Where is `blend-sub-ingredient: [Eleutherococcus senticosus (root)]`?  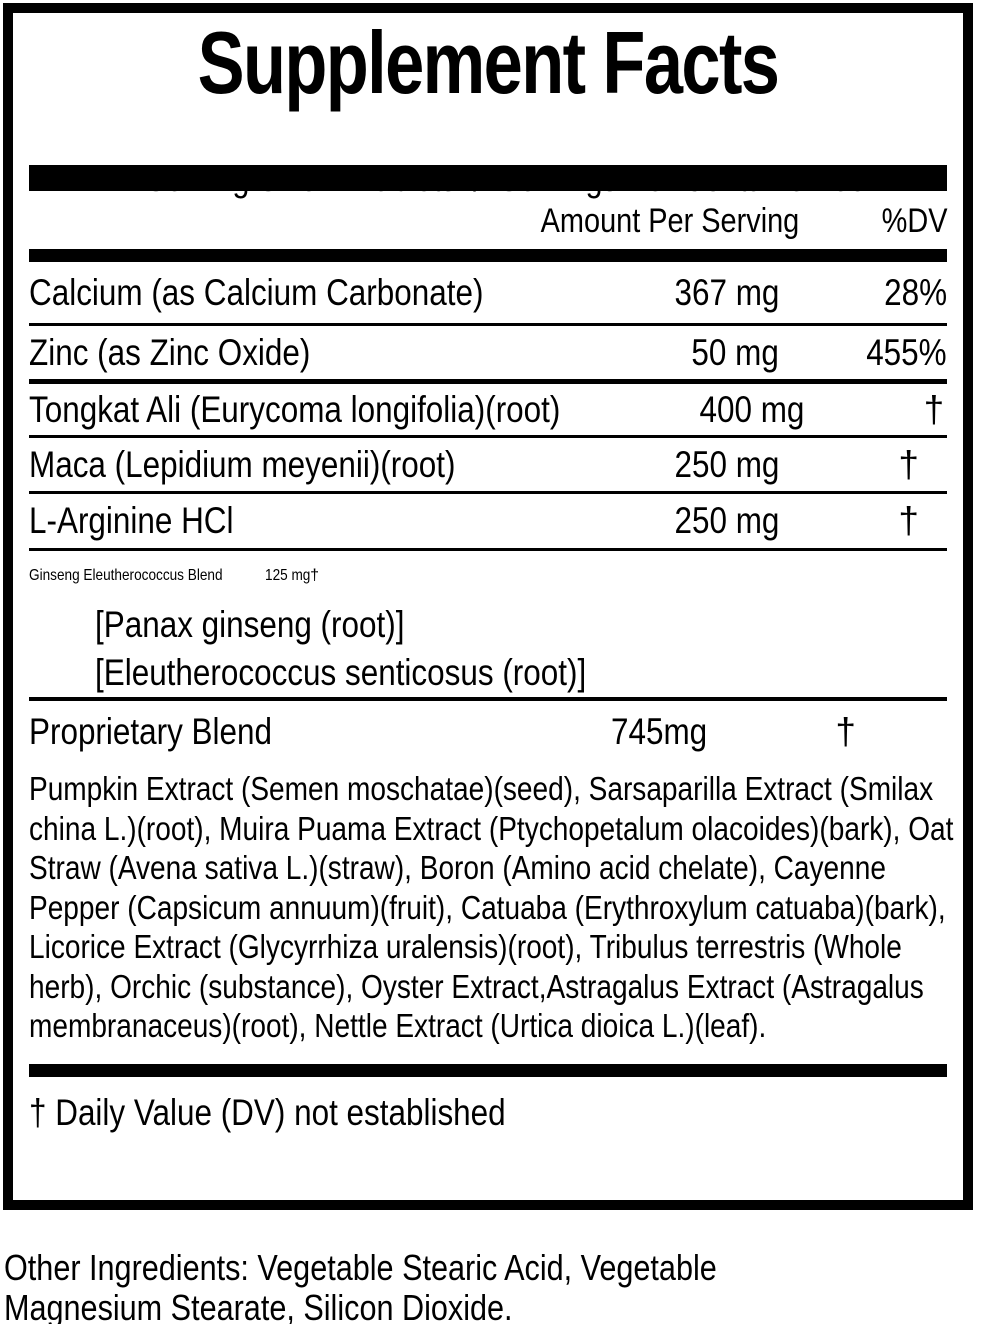 blend-sub-ingredient: [Eleutherococcus senticosus (root)] is located at coordinates (341, 672).